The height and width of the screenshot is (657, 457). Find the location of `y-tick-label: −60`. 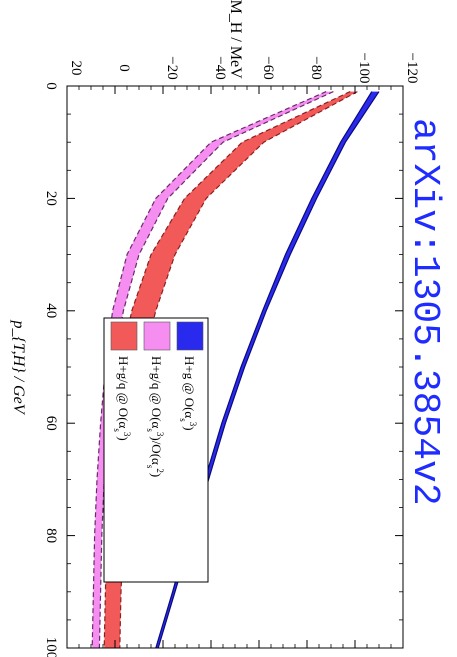

y-tick-label: −60 is located at coordinates (268, 67).